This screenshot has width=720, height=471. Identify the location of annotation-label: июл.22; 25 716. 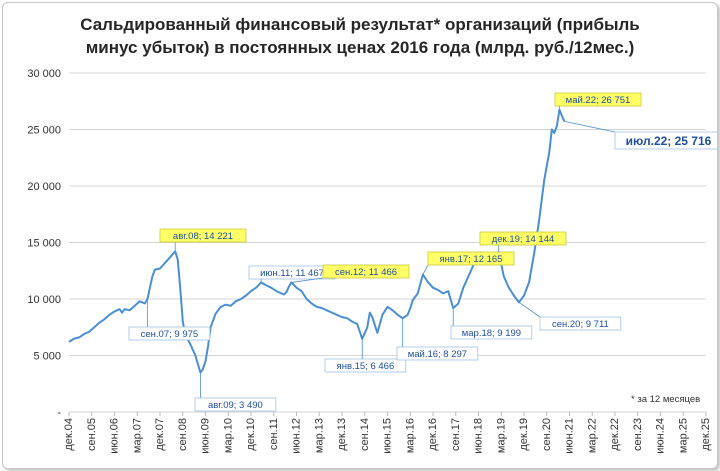
(669, 141).